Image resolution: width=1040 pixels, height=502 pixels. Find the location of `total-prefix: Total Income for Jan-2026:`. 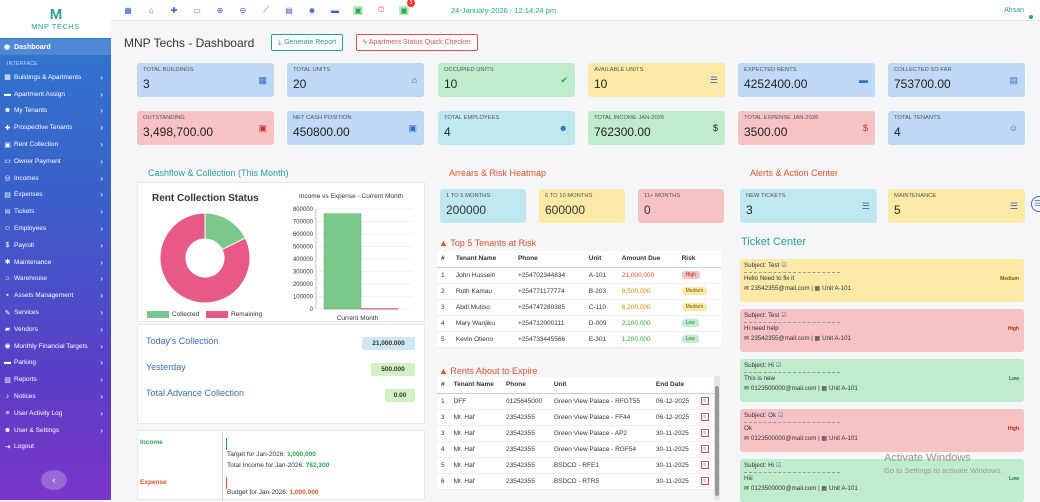

total-prefix: Total Income for Jan-2026: is located at coordinates (266, 465).